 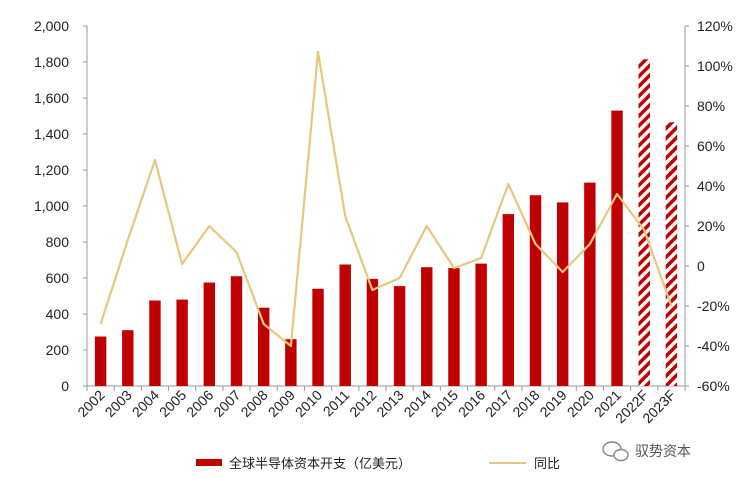 I want to click on x-tick-label: 2019, so click(x=552, y=403).